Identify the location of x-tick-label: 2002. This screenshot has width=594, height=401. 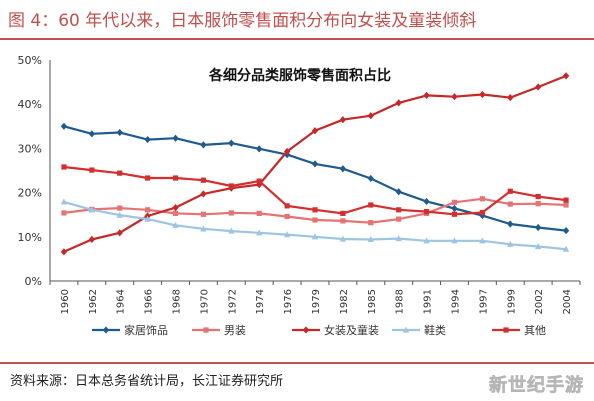
(539, 301).